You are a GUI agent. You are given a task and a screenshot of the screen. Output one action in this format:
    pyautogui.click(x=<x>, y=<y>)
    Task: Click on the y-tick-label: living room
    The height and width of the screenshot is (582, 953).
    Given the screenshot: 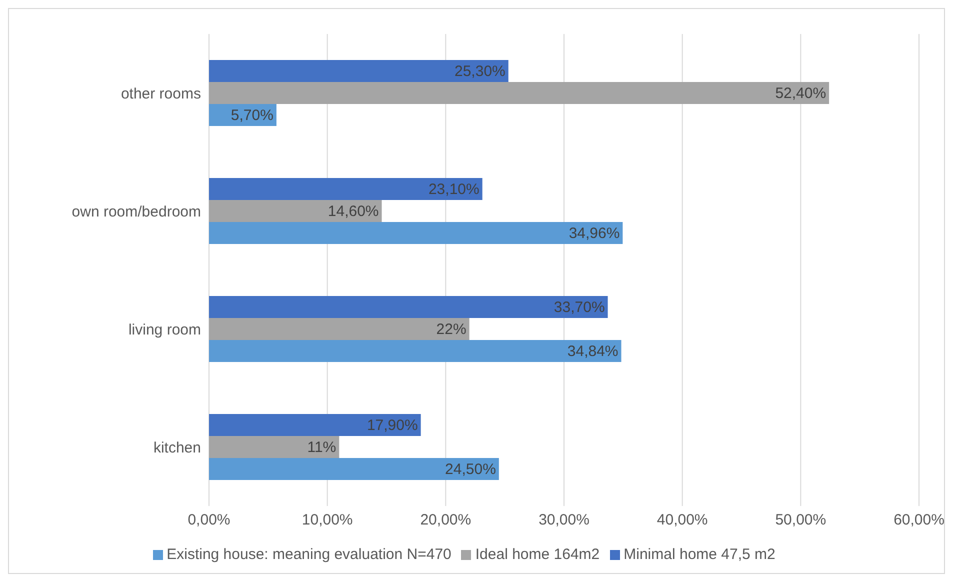 What is the action you would take?
    pyautogui.click(x=164, y=329)
    